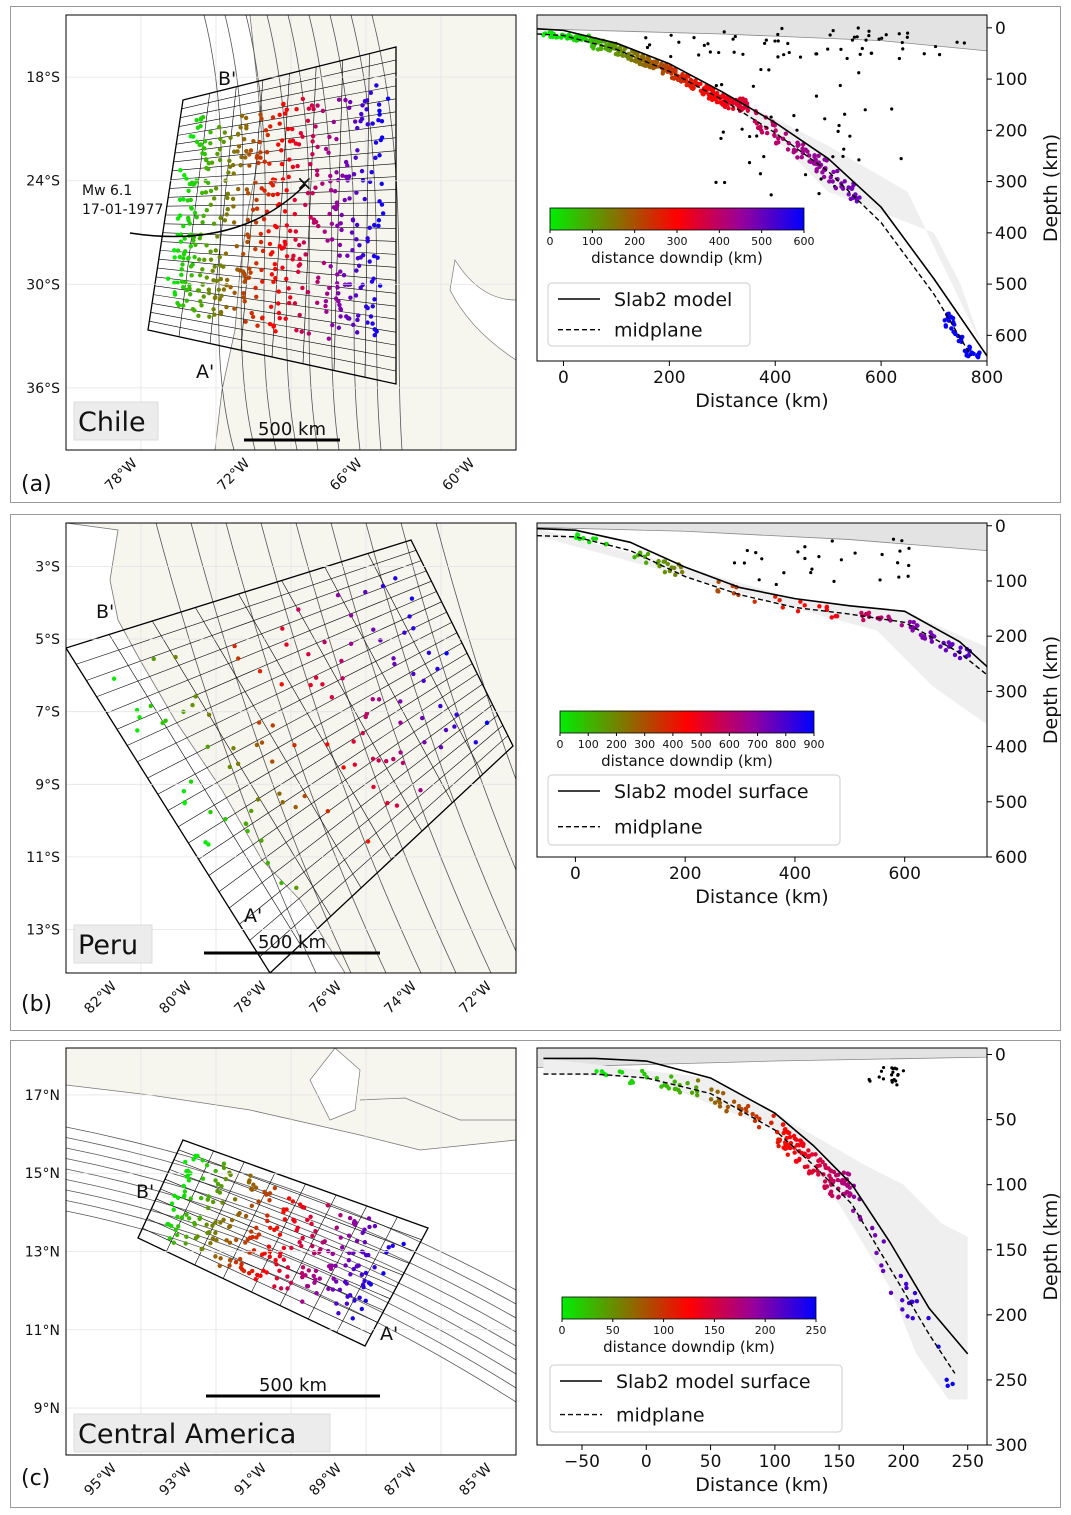 This screenshot has width=1071, height=1515. What do you see at coordinates (687, 761) in the screenshot?
I see `colorbar-label: distance downdip (km)` at bounding box center [687, 761].